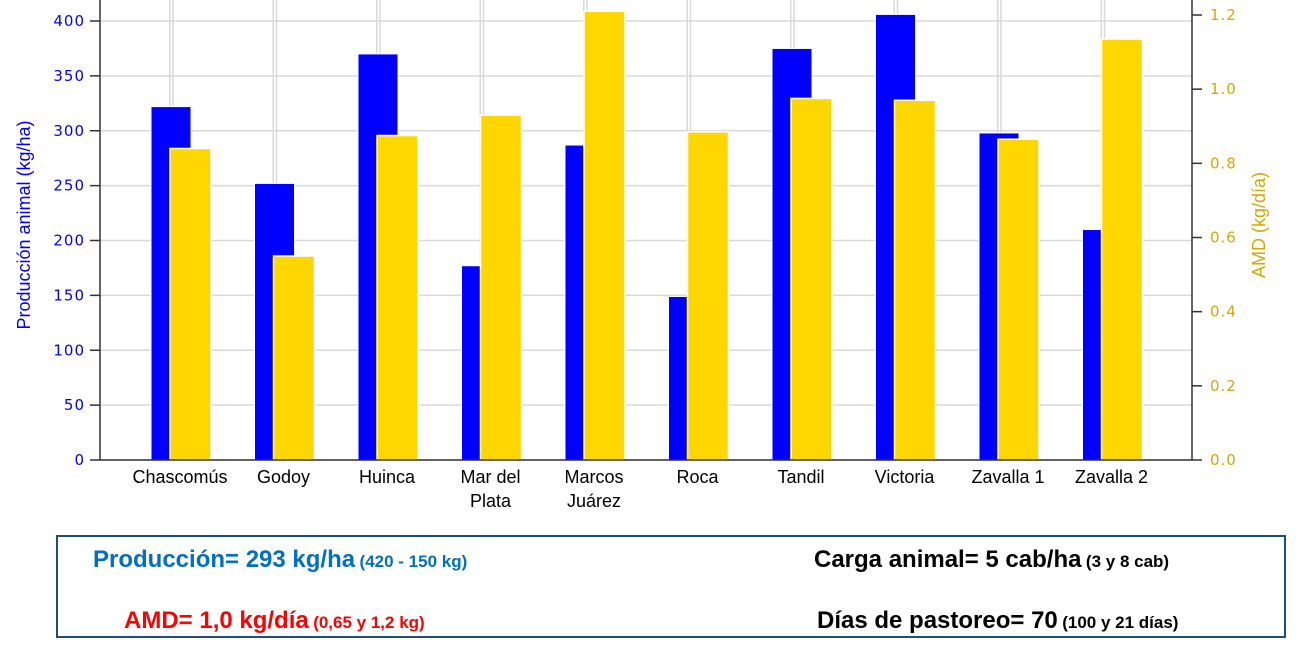 This screenshot has width=1305, height=657. What do you see at coordinates (224, 559) in the screenshot?
I see `production-summary-main: Producción= 293 kg/ha` at bounding box center [224, 559].